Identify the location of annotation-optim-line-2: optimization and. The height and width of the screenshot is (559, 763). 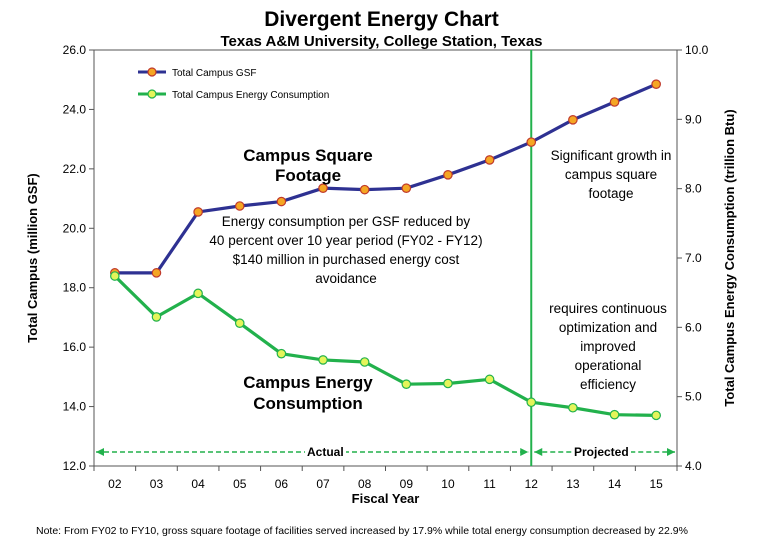
(608, 327).